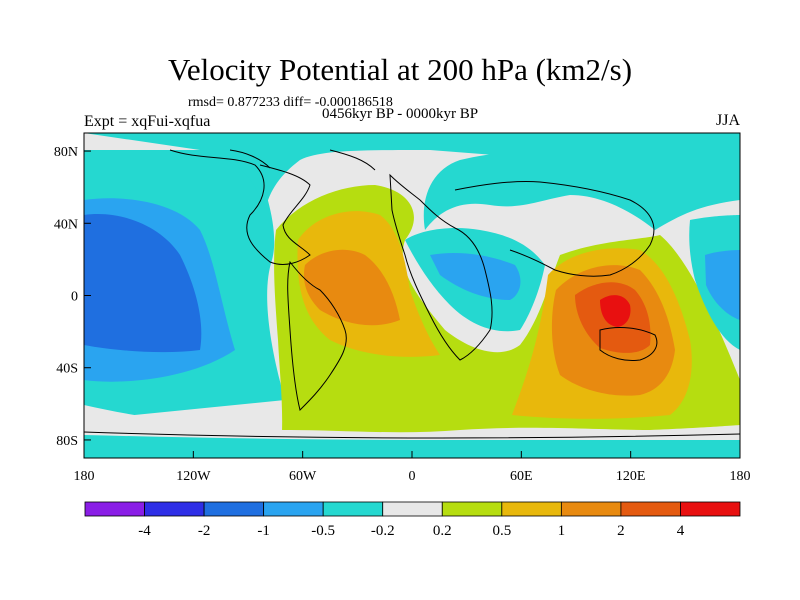 The width and height of the screenshot is (800, 600). What do you see at coordinates (400, 69) in the screenshot?
I see `map-title: Velocity Potential at 200 hPa (km2/s)` at bounding box center [400, 69].